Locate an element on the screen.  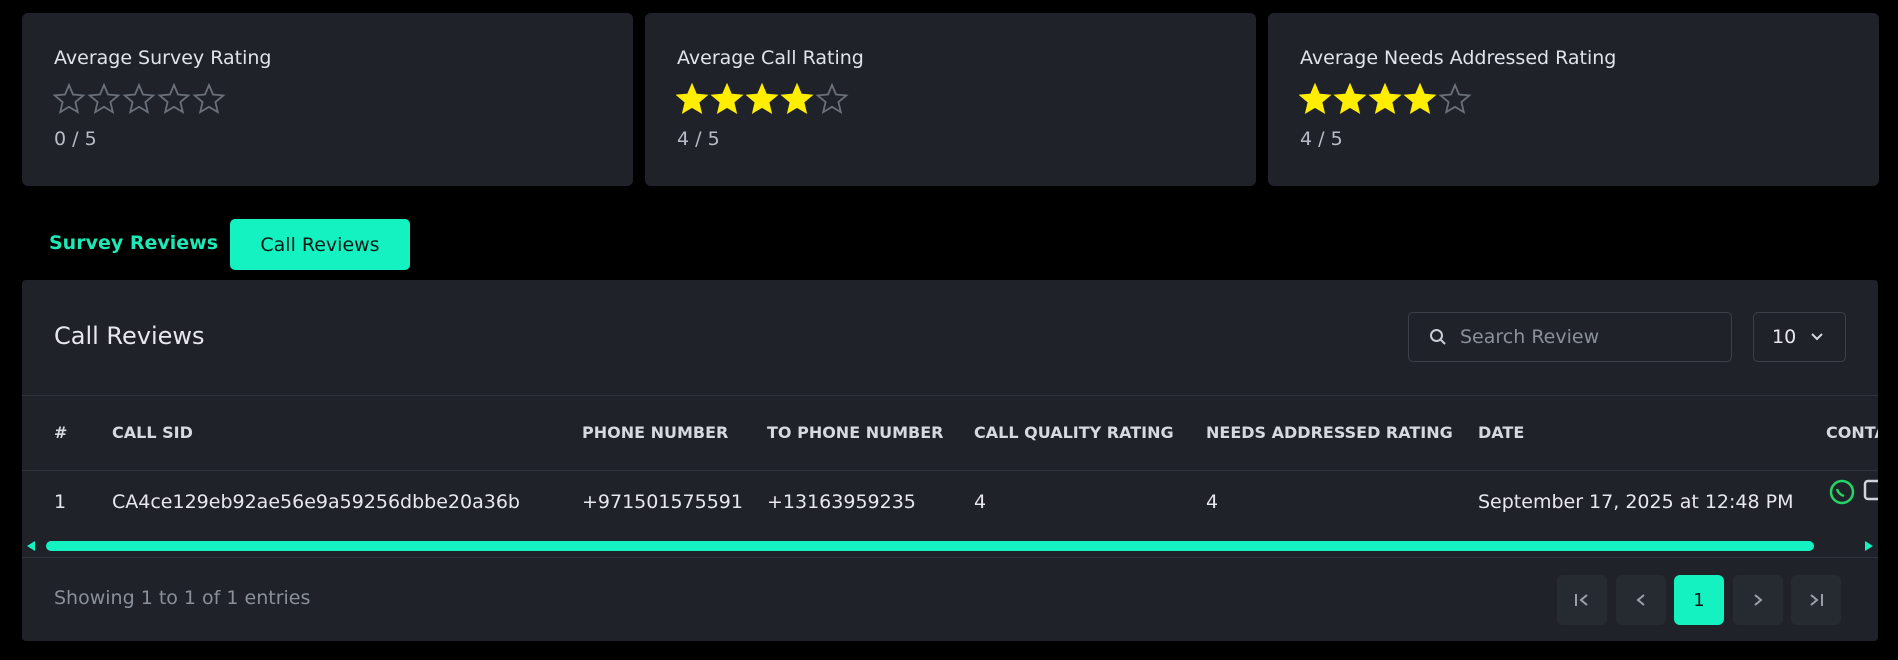
scrollbar is located at coordinates (950, 546).